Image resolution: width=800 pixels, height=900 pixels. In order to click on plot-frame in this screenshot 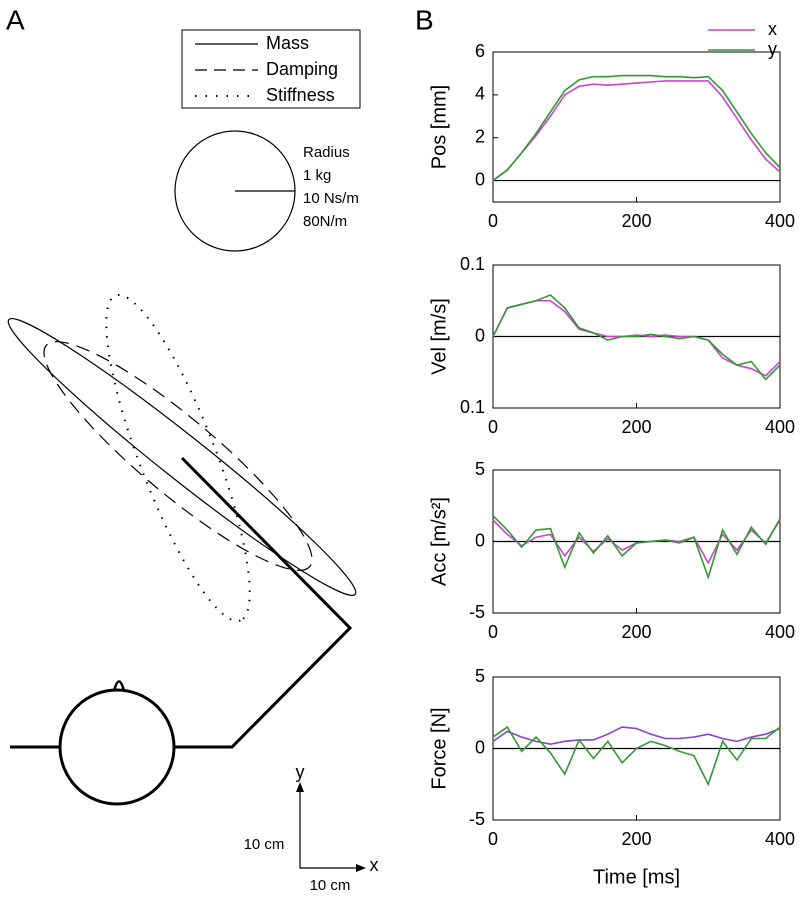, I will do `click(636, 127)`.